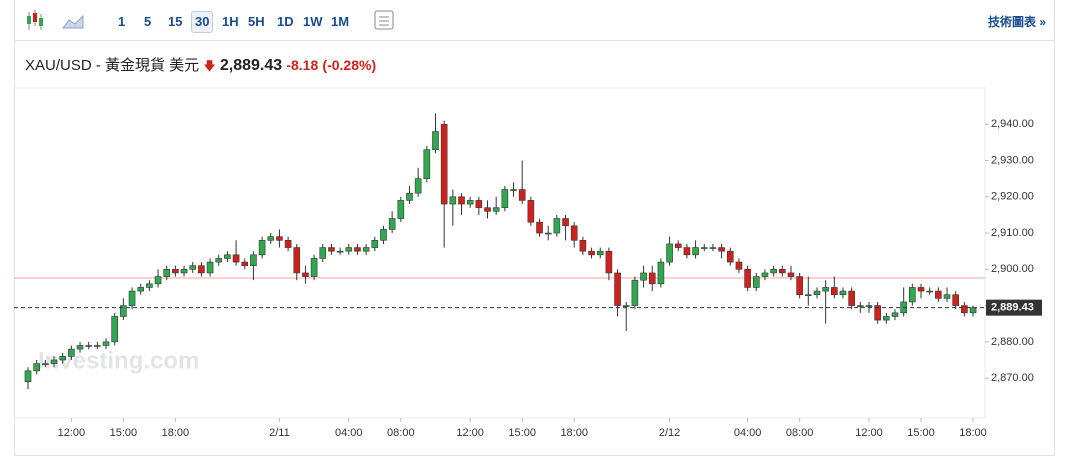  What do you see at coordinates (385, 20) in the screenshot?
I see `settings-icon` at bounding box center [385, 20].